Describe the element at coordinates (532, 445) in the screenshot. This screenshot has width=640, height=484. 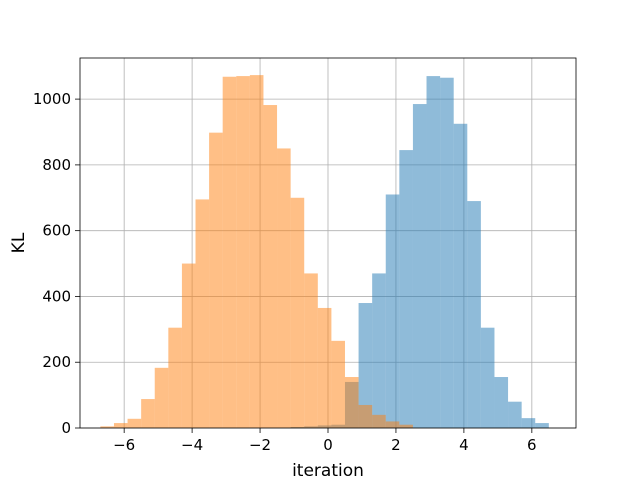
I see `x-tick-label: 6` at that location.